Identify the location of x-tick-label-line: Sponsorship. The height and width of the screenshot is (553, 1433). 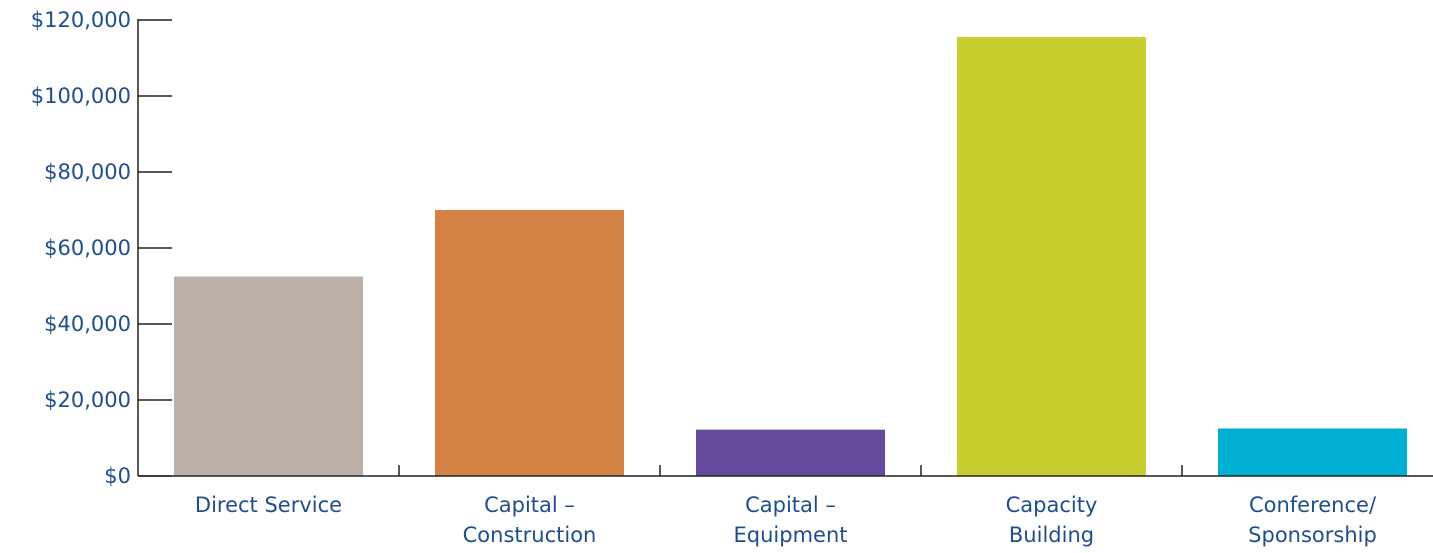
(1312, 535).